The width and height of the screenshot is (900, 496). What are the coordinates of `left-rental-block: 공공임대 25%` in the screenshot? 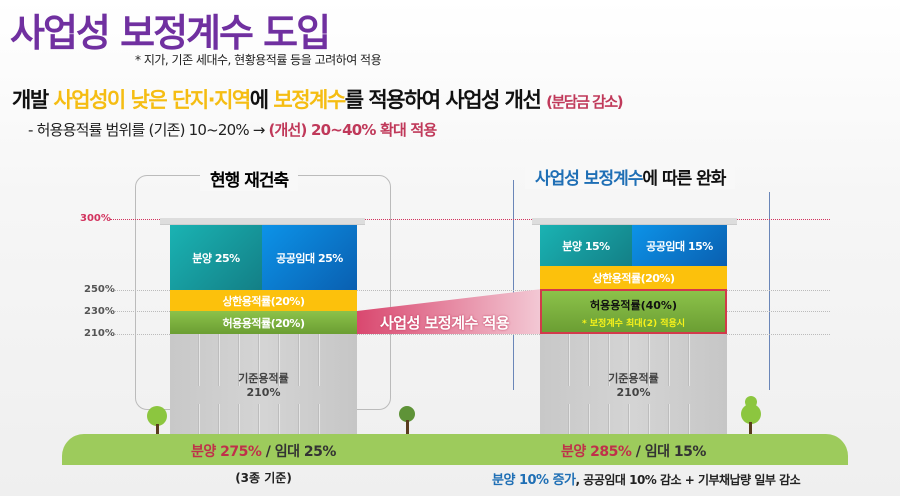 It's located at (309, 257).